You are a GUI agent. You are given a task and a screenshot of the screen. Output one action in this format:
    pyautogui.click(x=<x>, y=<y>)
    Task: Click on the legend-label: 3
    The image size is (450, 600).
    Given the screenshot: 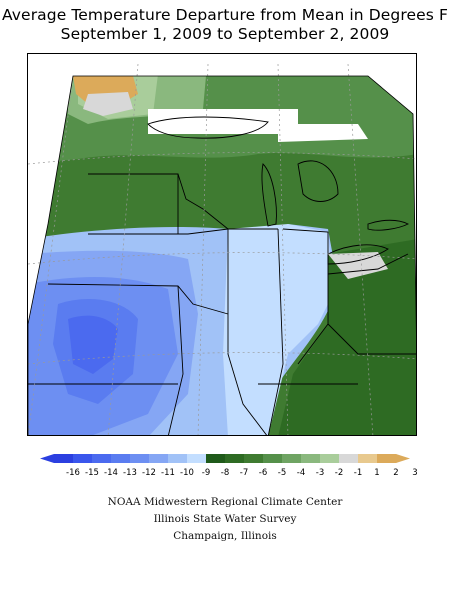 What is the action you would take?
    pyautogui.click(x=414, y=473)
    